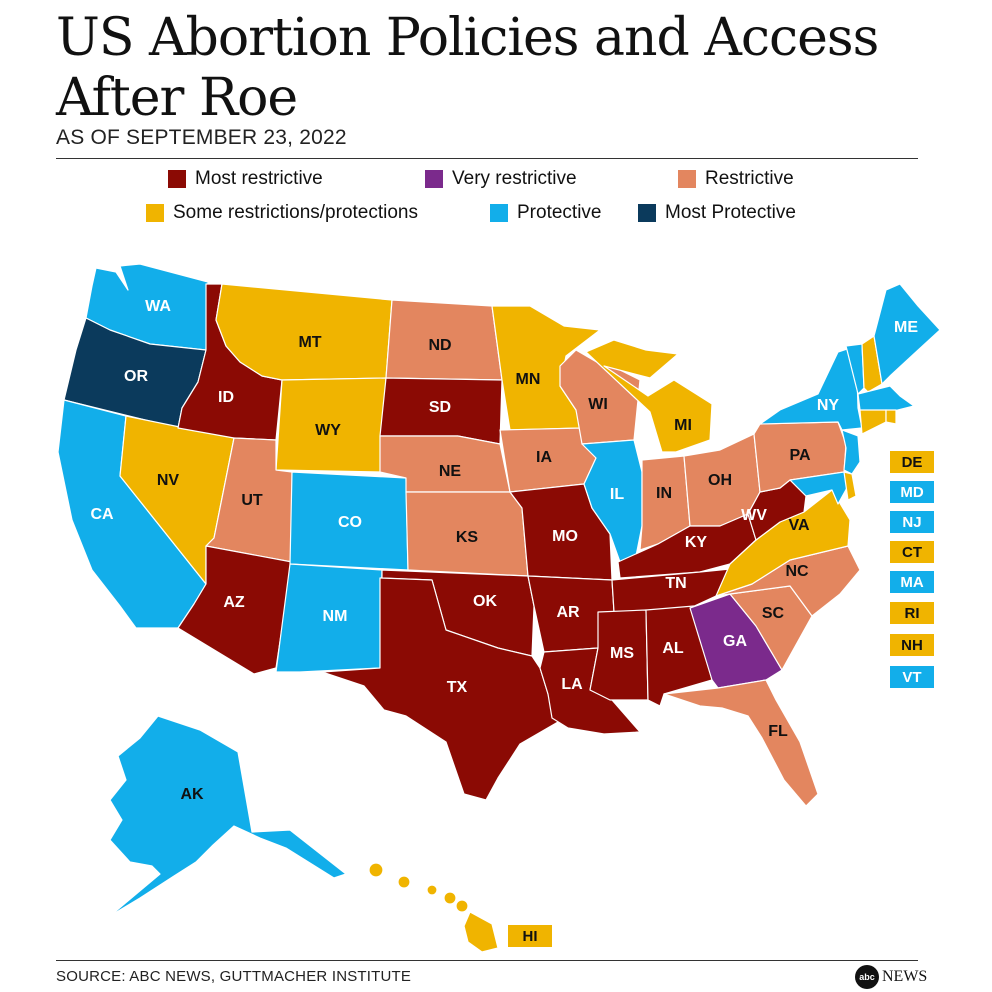  What do you see at coordinates (799, 455) in the screenshot?
I see `state-label: PA` at bounding box center [799, 455].